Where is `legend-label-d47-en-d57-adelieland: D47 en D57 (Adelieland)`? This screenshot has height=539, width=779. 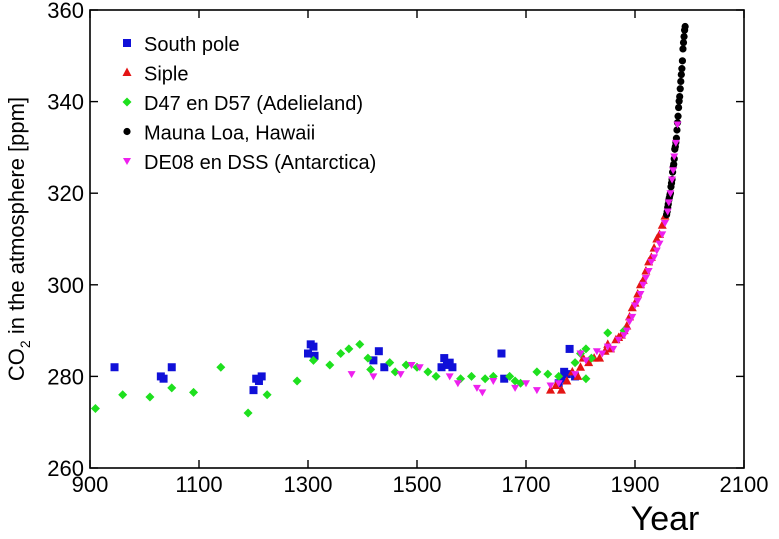 legend-label-d47-en-d57-adelieland: D47 en D57 (Adelieland) is located at coordinates (253, 104).